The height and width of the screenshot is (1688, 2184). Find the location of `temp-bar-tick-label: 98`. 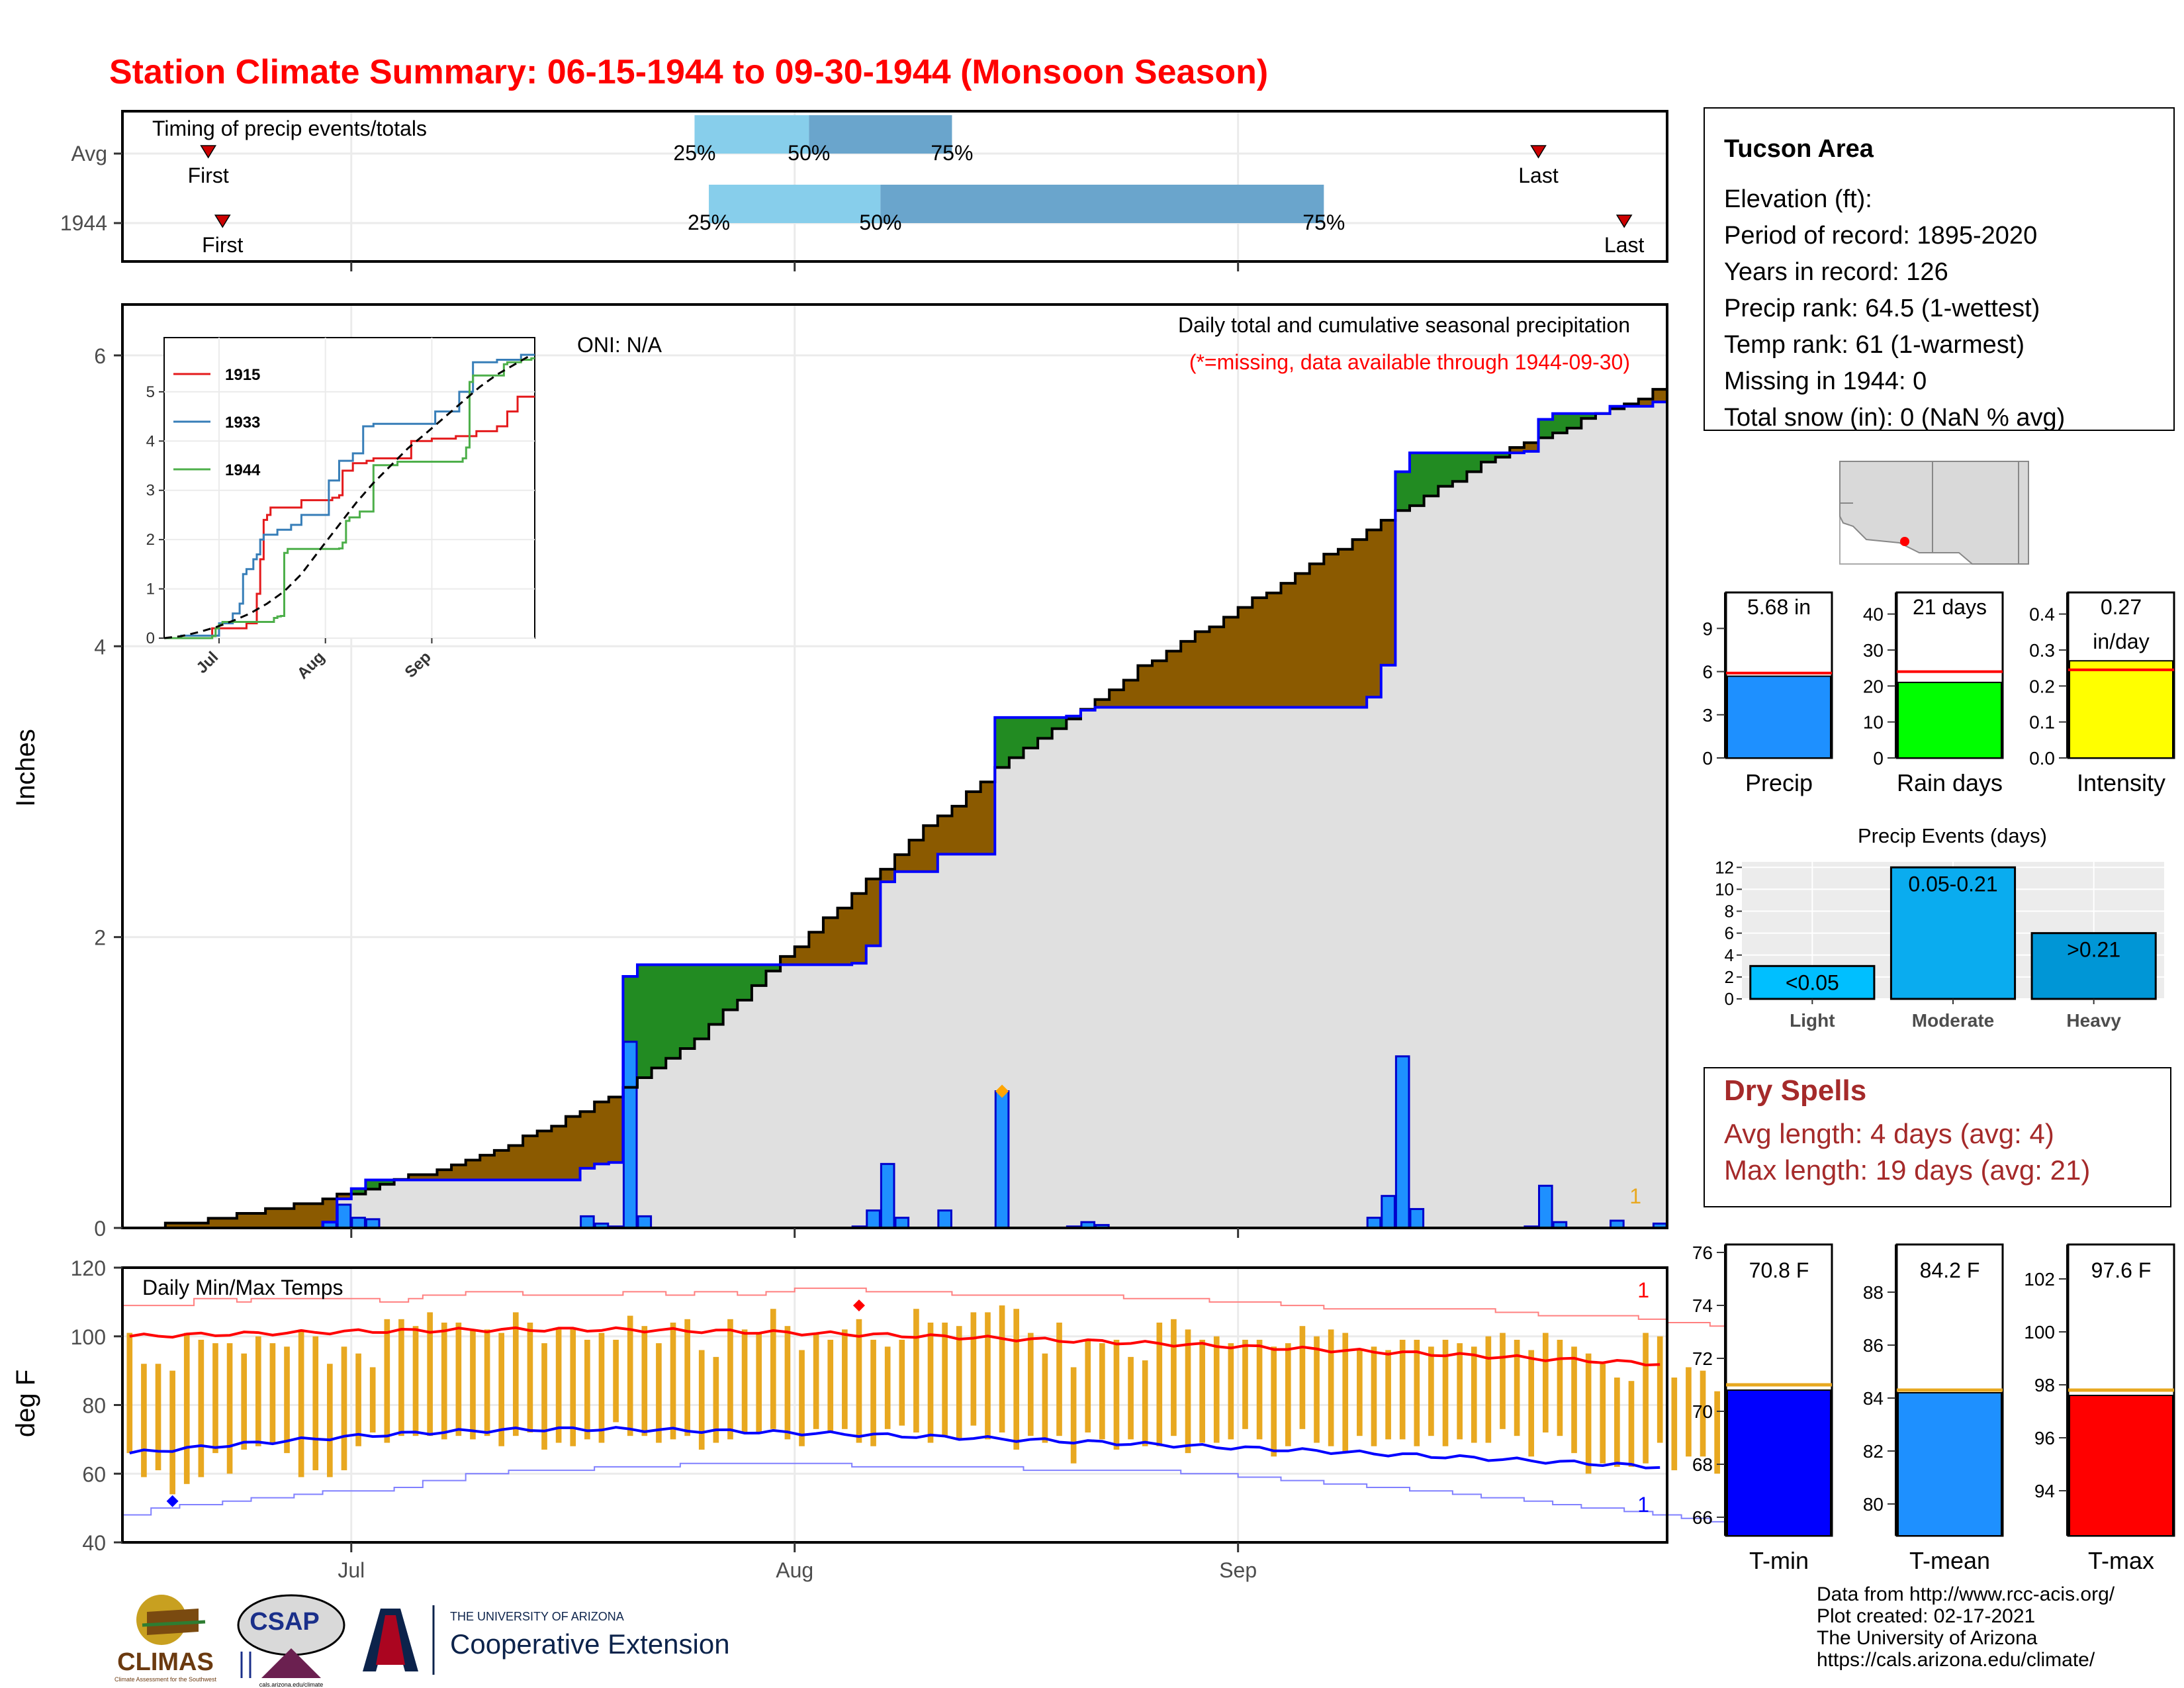

temp-bar-tick-label: 98 is located at coordinates (2045, 1385).